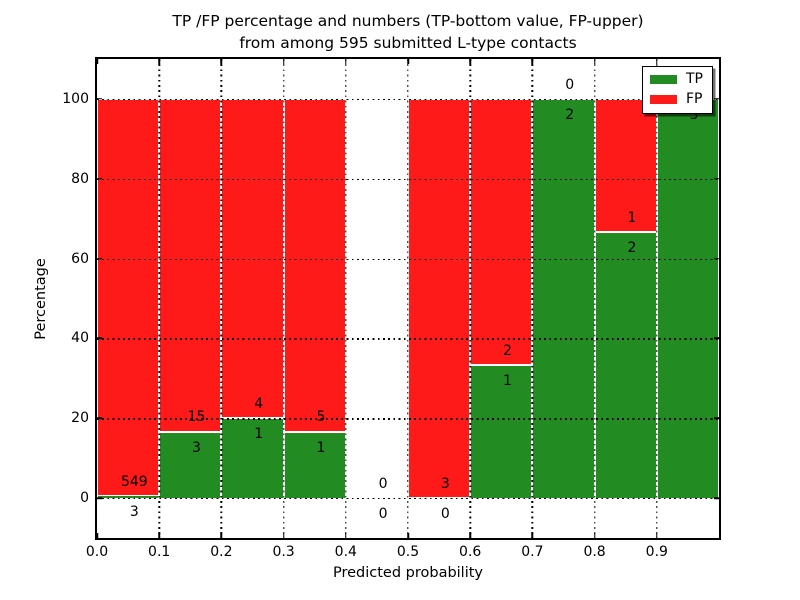 This screenshot has width=800, height=600. Describe the element at coordinates (532, 552) in the screenshot. I see `x-tick-label-0.7: 0.7` at that location.